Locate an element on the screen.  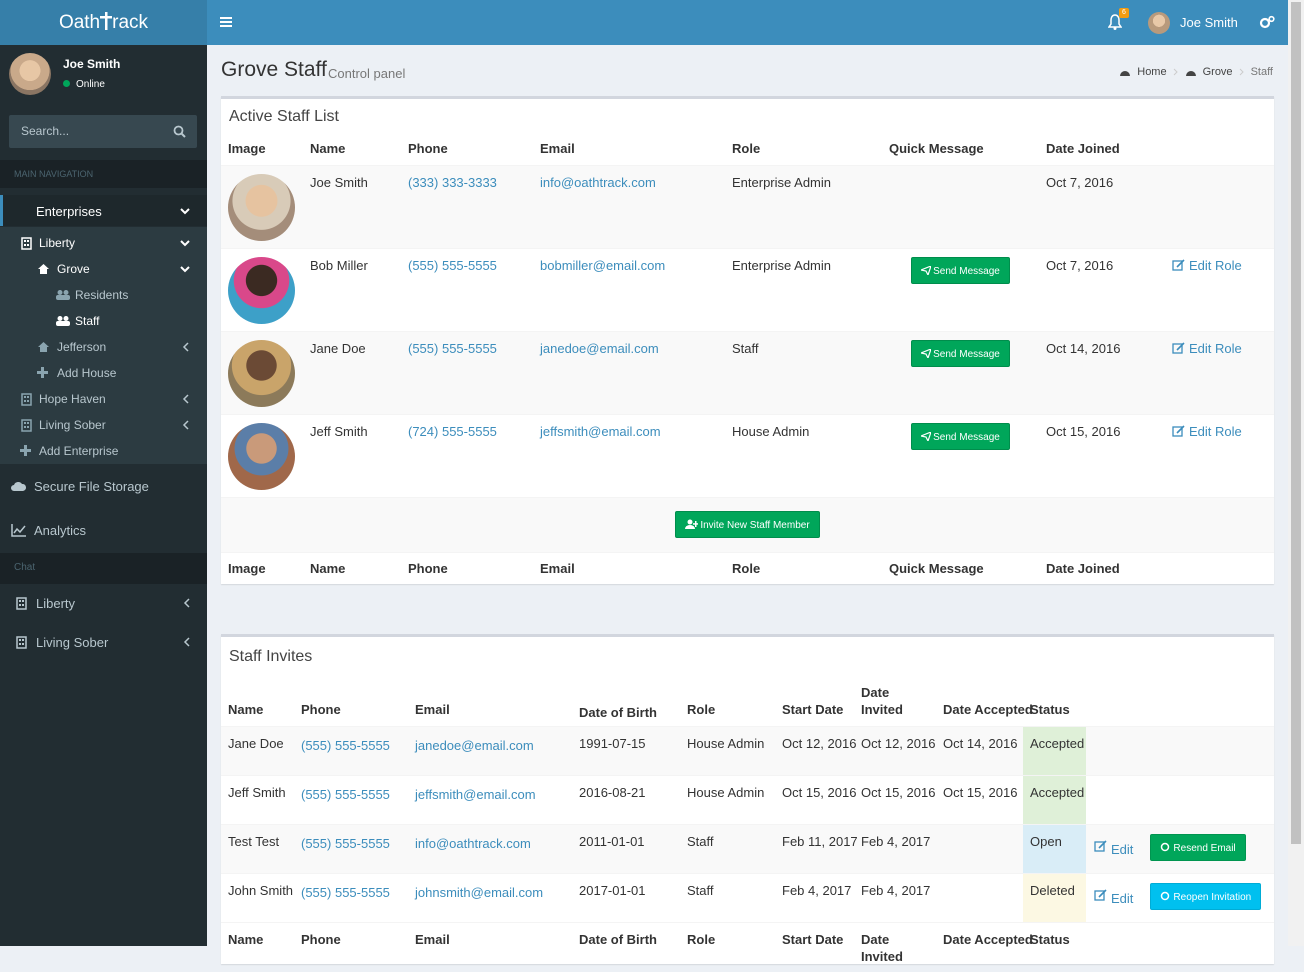
nav-item: Residents is located at coordinates (103, 298).